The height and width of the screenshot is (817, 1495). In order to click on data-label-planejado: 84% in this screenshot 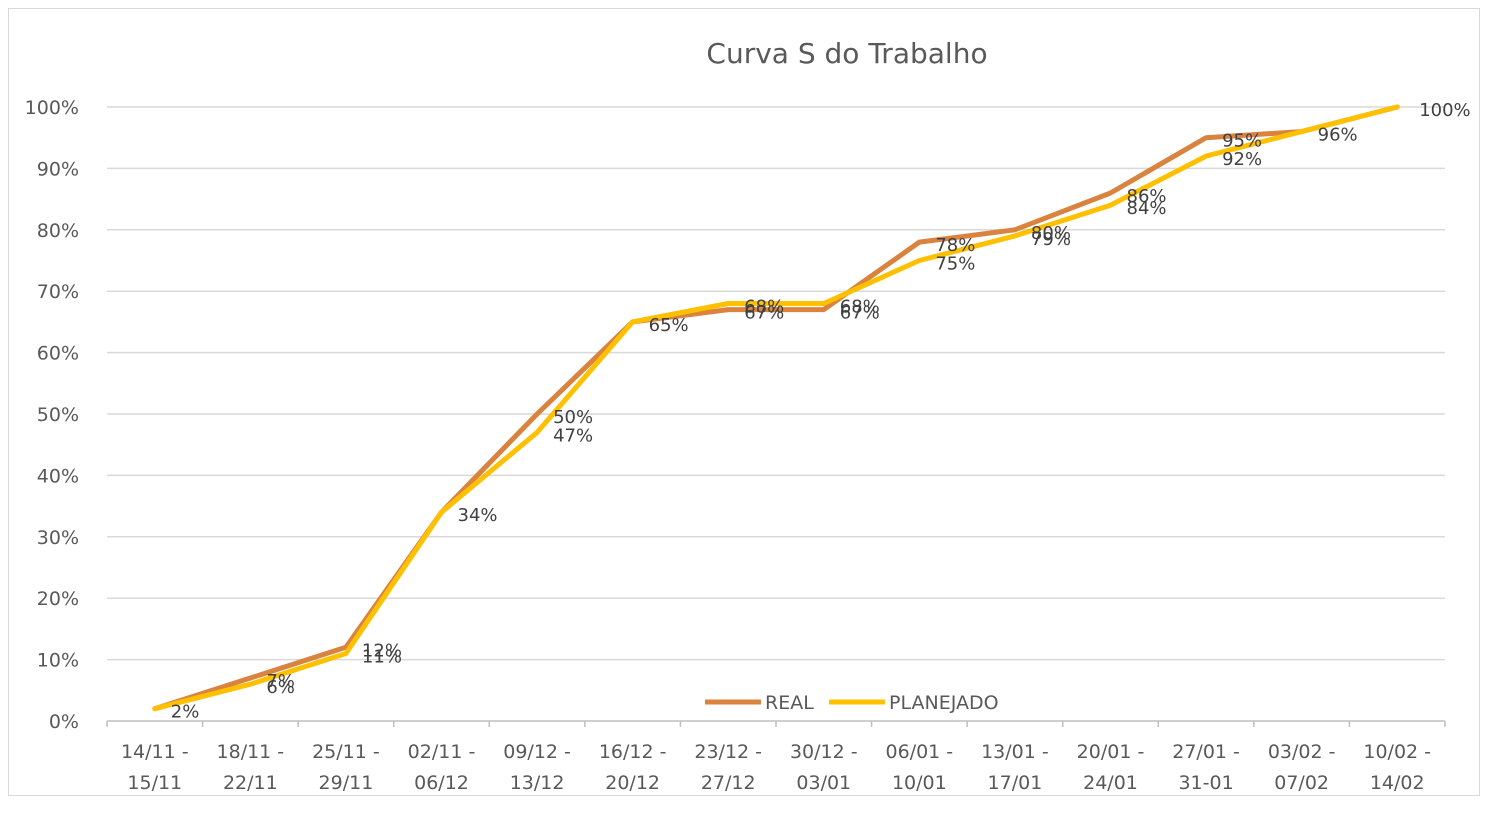, I will do `click(1147, 208)`.